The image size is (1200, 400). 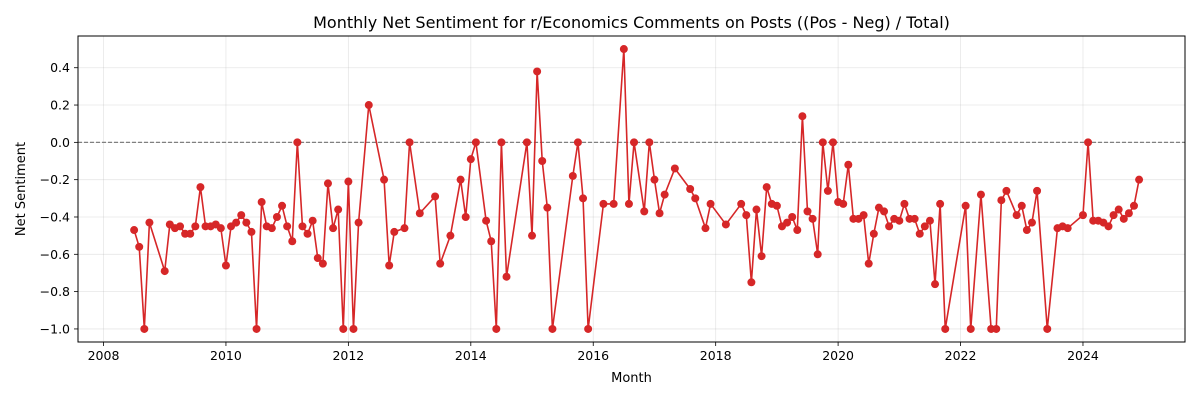 I want to click on y-tick-label: 0.2, so click(x=60, y=105).